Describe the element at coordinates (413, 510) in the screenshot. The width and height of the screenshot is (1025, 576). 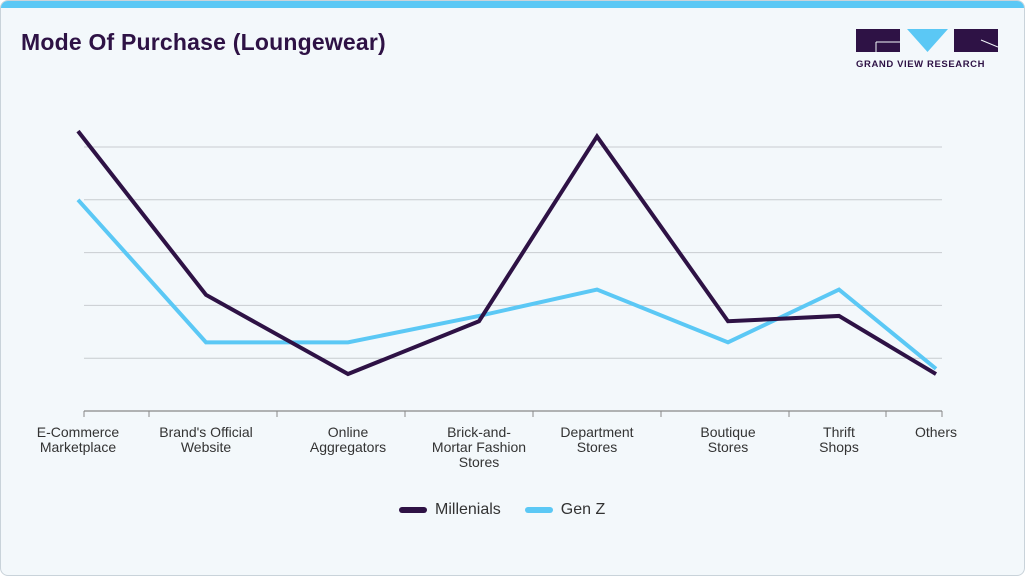
I see `legend-swatch-millenials` at that location.